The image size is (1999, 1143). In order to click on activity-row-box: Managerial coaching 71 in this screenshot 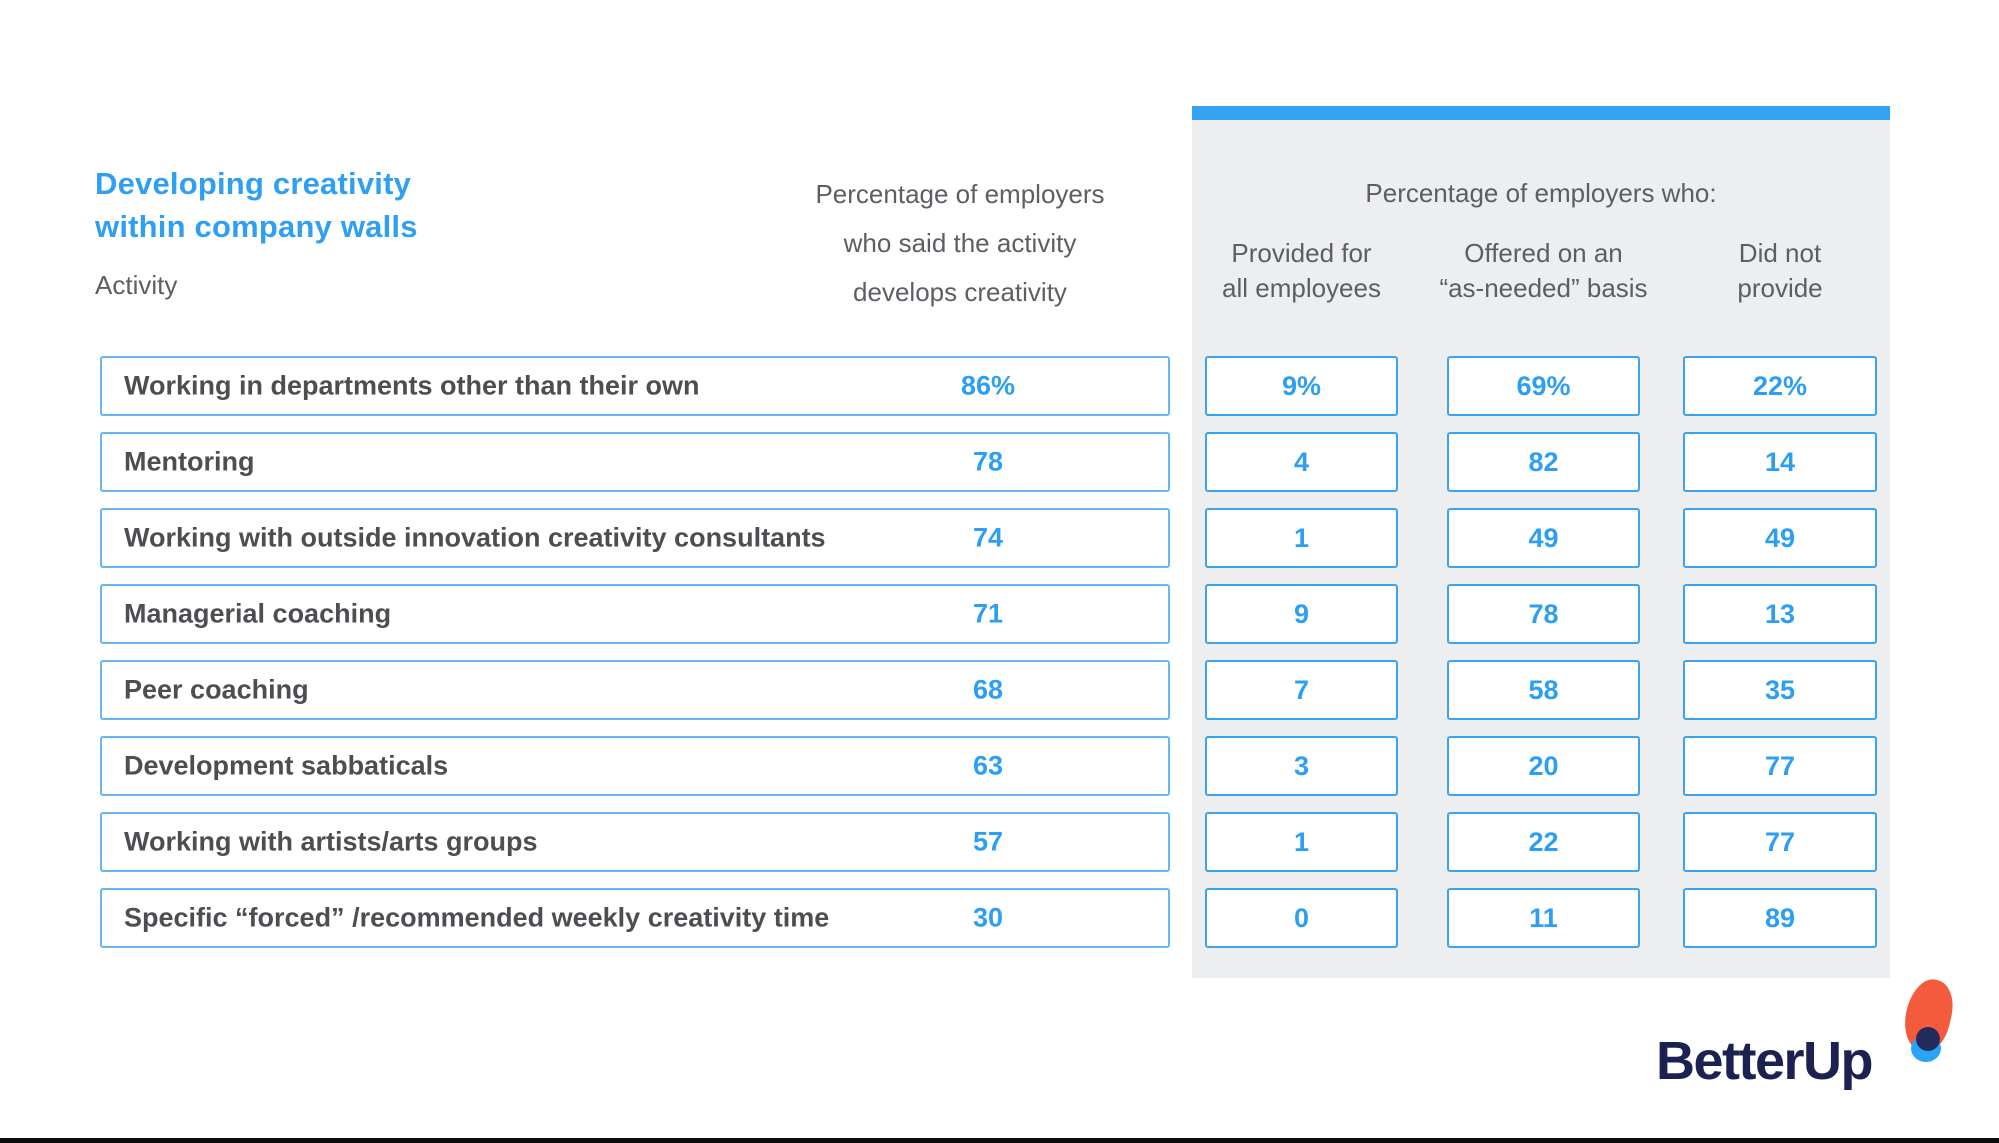, I will do `click(635, 614)`.